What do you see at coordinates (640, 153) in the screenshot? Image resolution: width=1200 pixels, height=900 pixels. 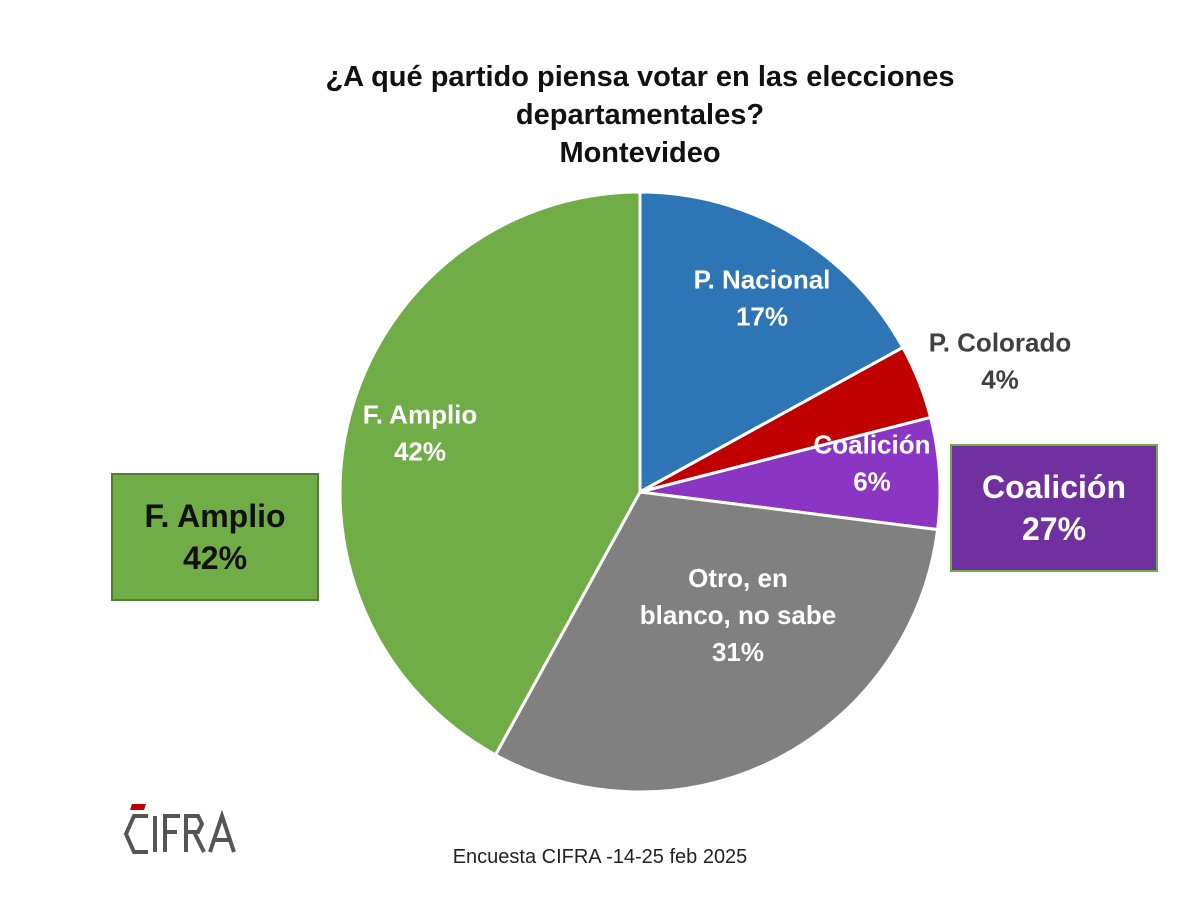 I see `chart-title-line-3: Montevideo` at bounding box center [640, 153].